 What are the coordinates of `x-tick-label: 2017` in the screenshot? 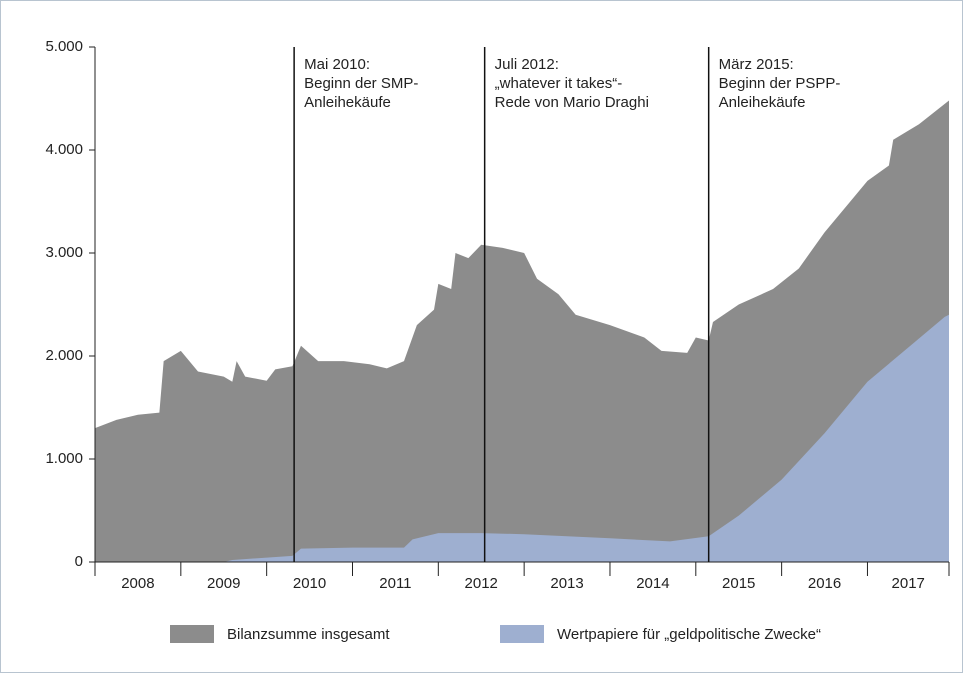 It's located at (908, 583).